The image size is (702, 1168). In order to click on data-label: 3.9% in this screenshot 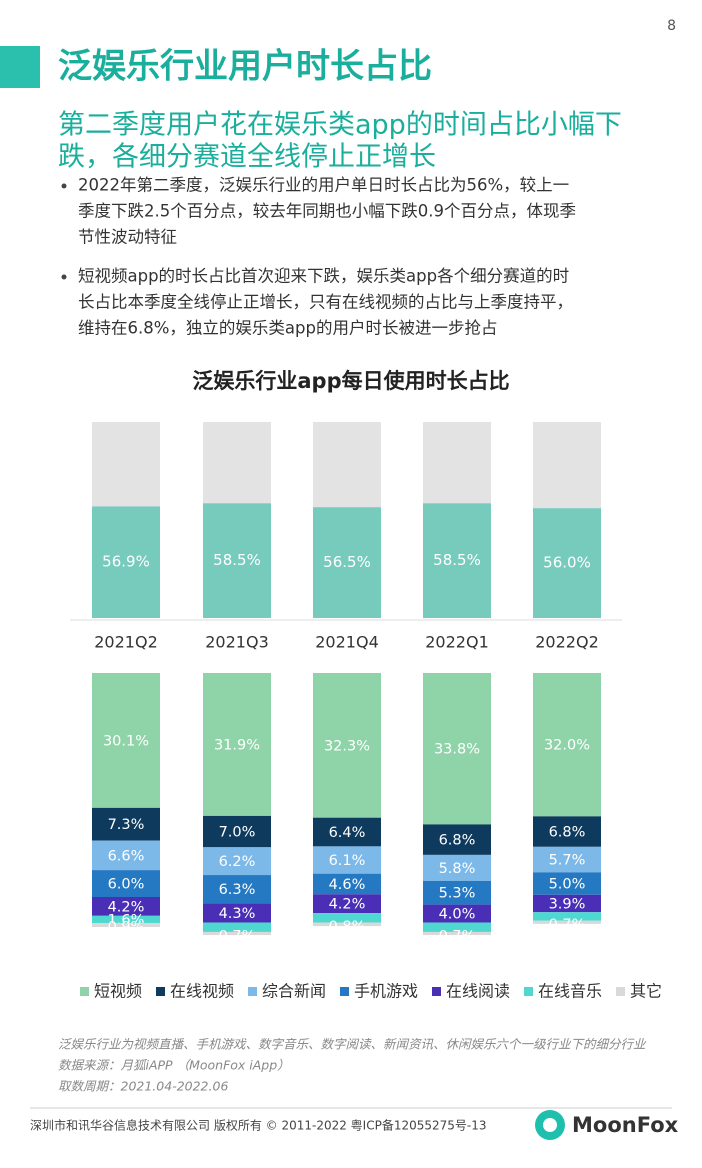, I will do `click(567, 904)`.